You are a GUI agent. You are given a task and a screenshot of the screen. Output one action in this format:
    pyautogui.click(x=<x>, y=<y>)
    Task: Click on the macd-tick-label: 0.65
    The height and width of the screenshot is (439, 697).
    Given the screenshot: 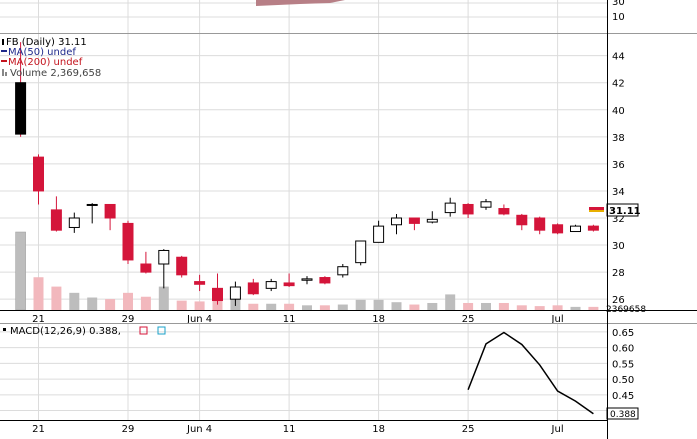 What is the action you would take?
    pyautogui.click(x=623, y=333)
    